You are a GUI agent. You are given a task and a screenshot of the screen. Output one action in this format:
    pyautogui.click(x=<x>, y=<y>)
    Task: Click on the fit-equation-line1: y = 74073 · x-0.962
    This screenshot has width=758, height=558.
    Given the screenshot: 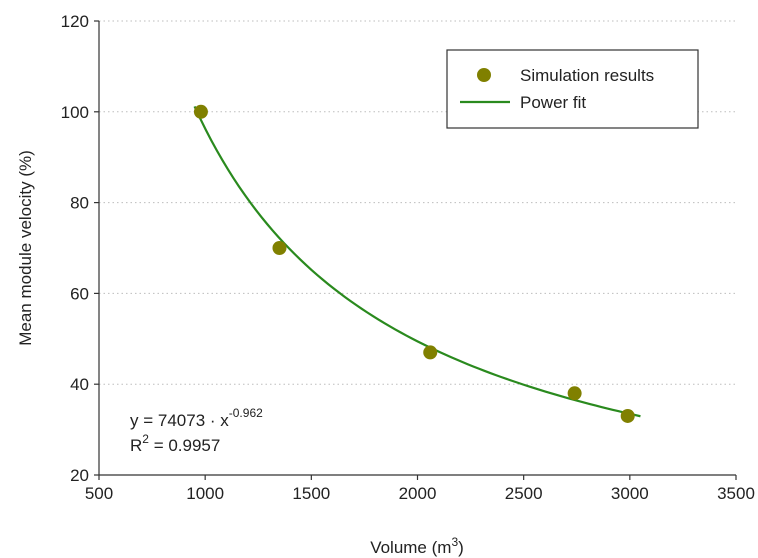 What is the action you would take?
    pyautogui.click(x=196, y=418)
    